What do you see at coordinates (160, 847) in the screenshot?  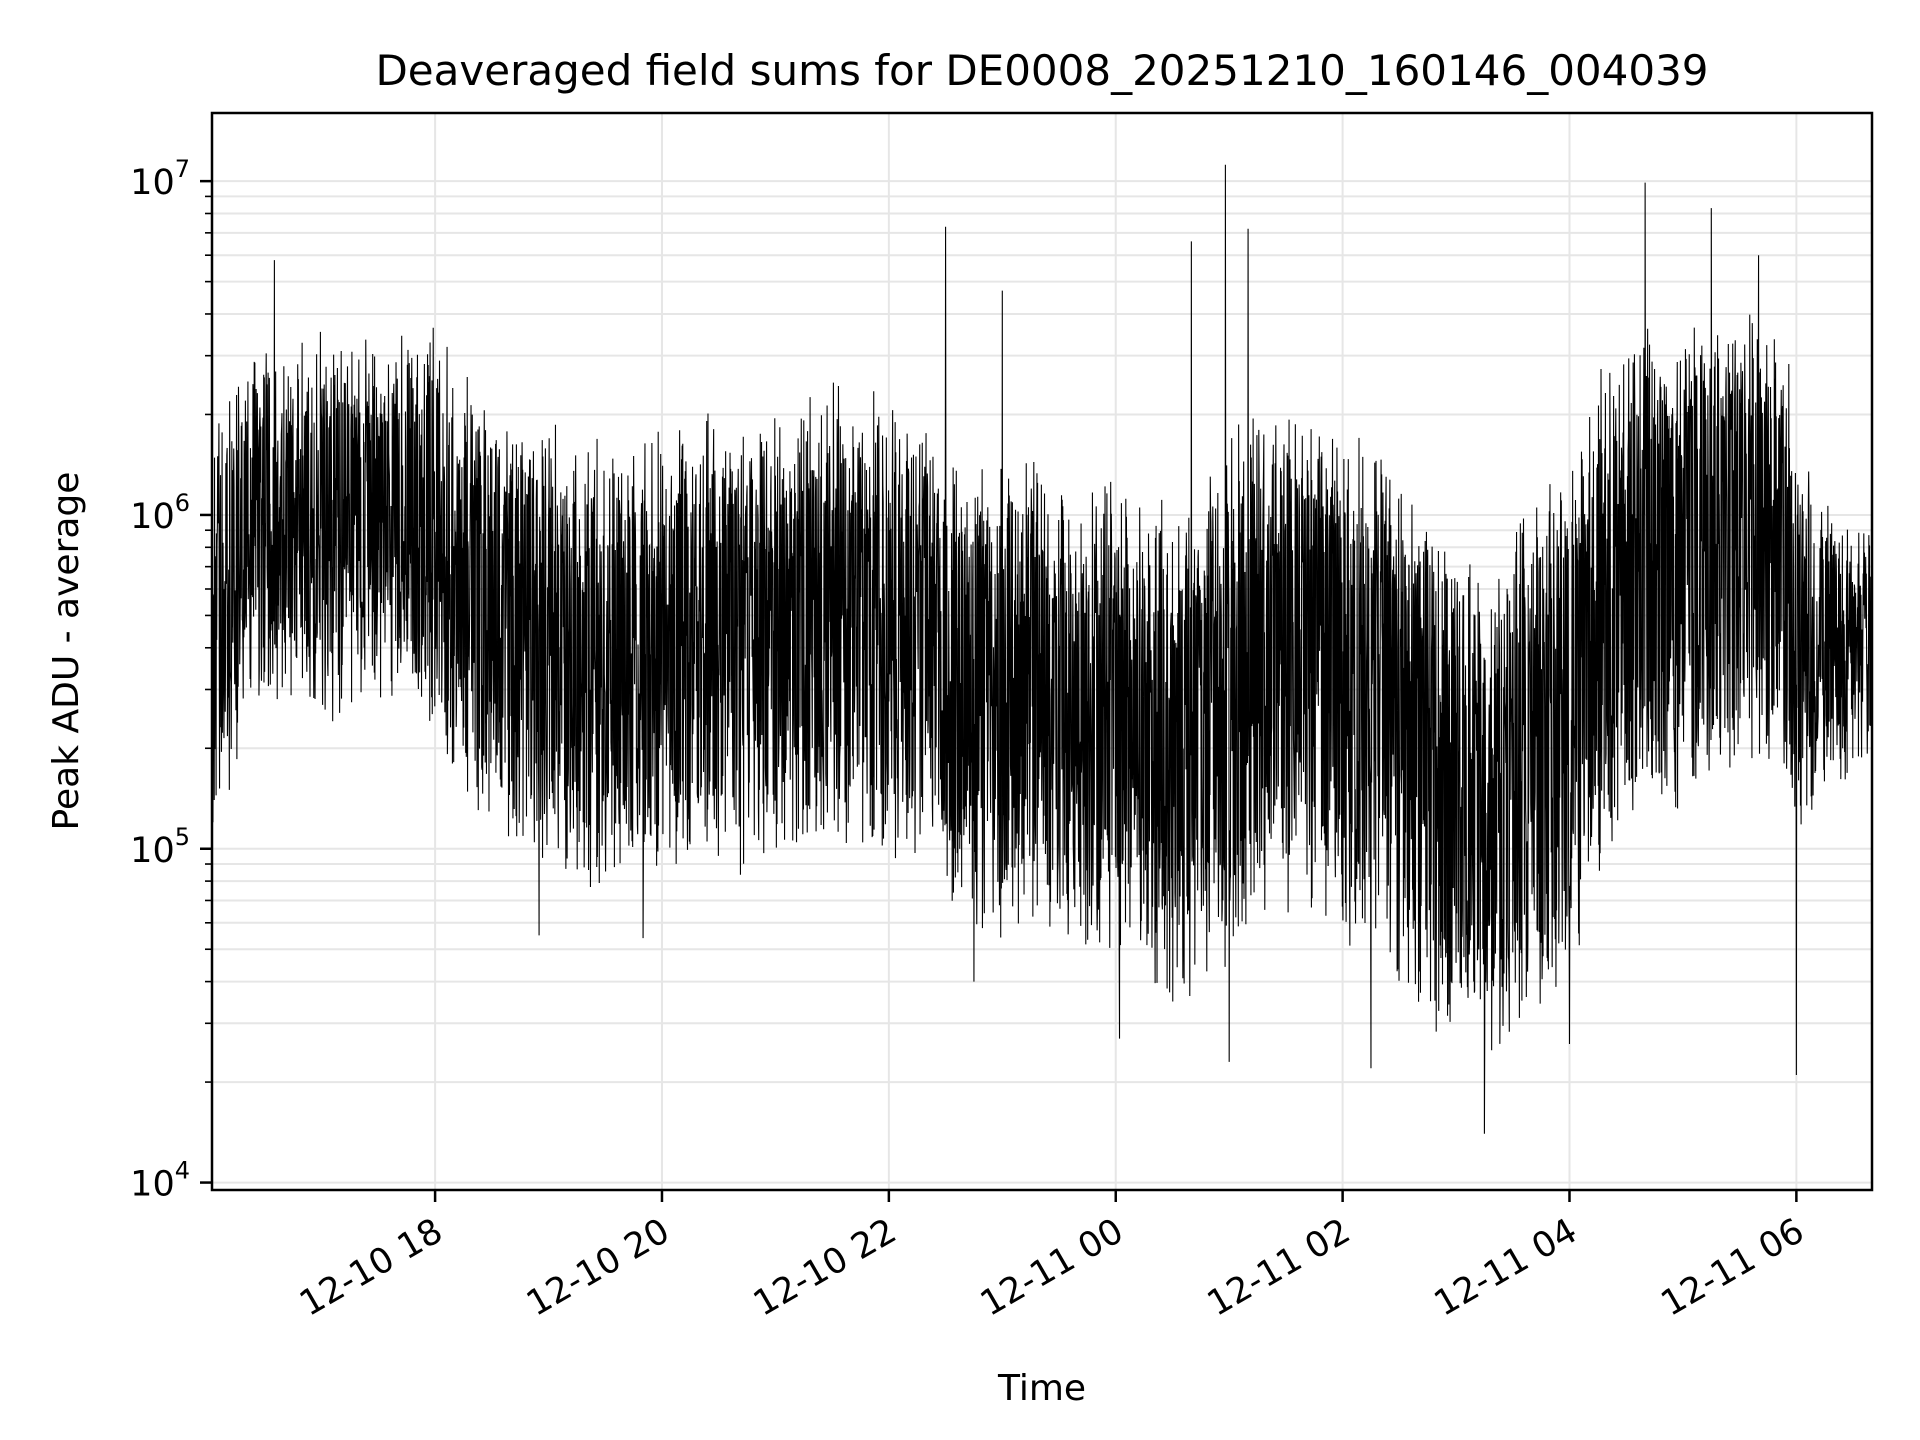 I see `y-tick-label: 10⁵` at bounding box center [160, 847].